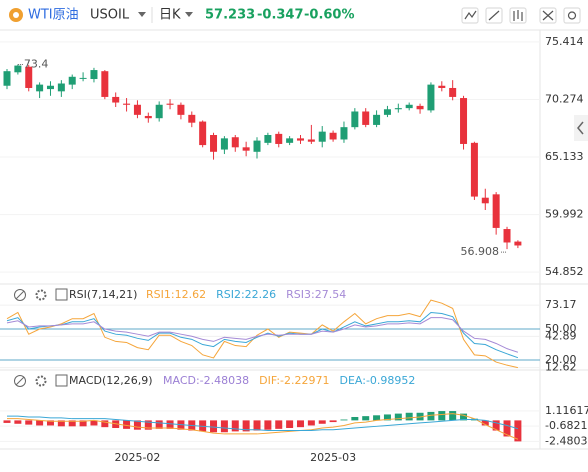 This screenshot has width=588, height=472. I want to click on settings-button, so click(572, 15).